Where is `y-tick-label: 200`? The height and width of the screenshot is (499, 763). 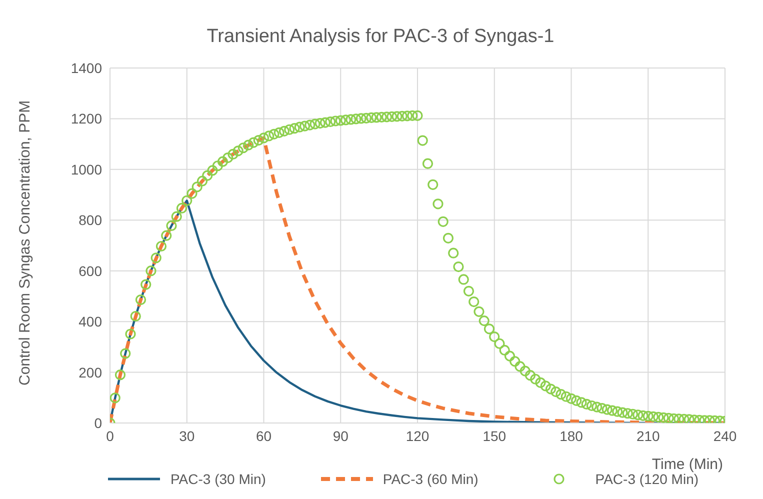 y-tick-label: 200 is located at coordinates (90, 372).